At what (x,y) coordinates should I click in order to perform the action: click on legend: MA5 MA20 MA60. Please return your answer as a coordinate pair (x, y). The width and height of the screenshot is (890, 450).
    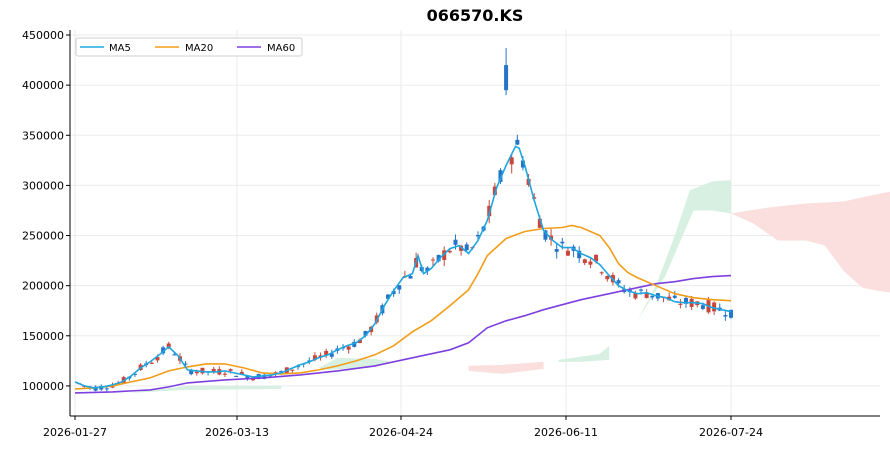
    Looking at the image, I should click on (189, 47).